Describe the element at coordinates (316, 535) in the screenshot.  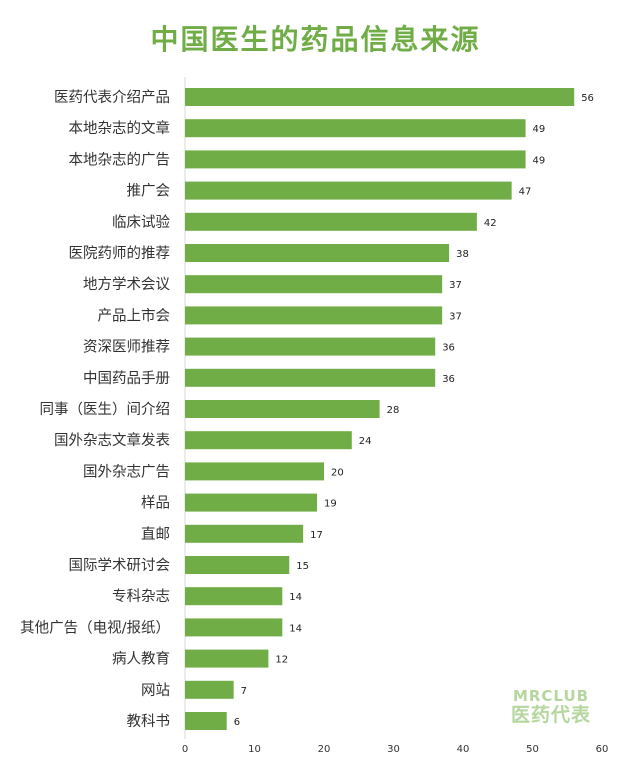
I see `data-label: 17` at that location.